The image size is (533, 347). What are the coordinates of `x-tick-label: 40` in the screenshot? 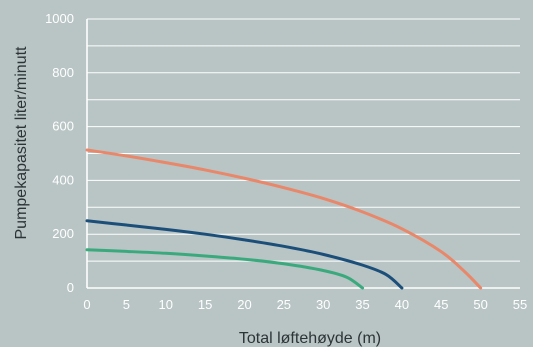 It's located at (402, 304).